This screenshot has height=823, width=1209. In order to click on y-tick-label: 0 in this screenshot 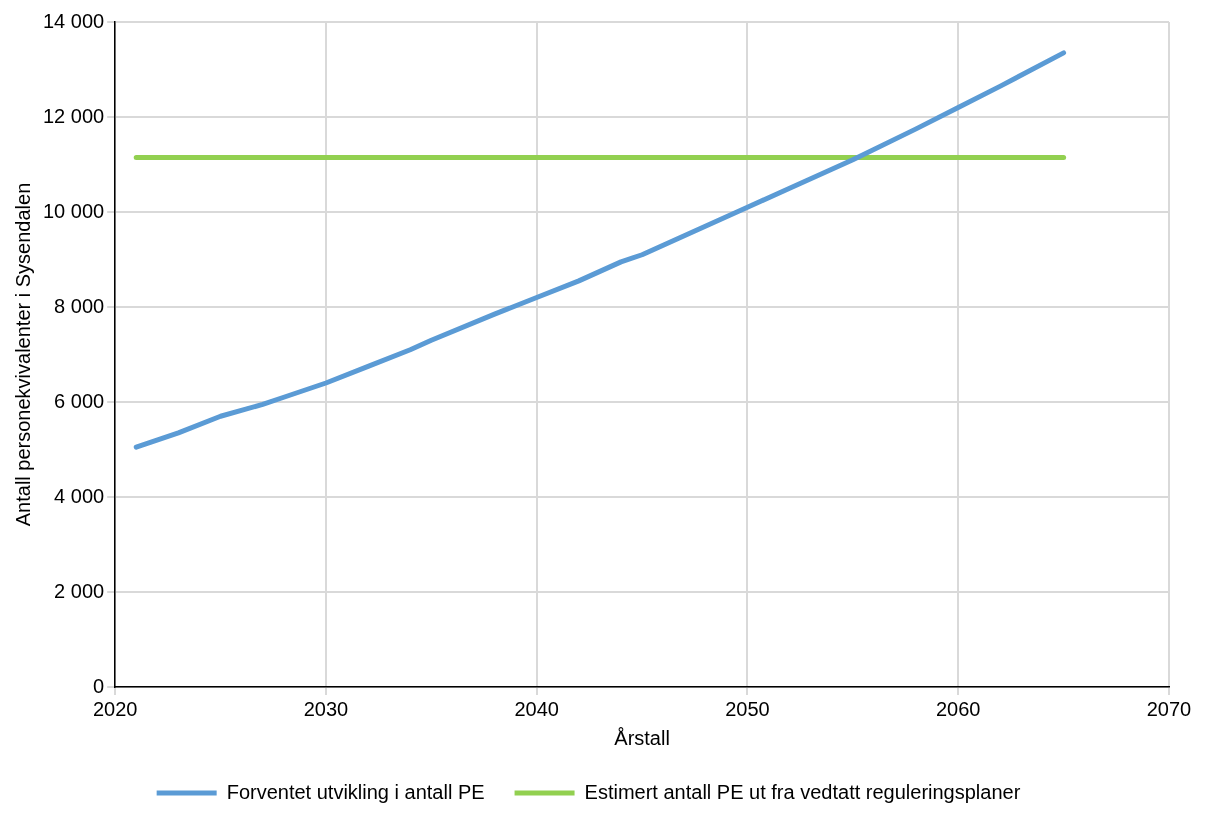, I will do `click(99, 685)`.